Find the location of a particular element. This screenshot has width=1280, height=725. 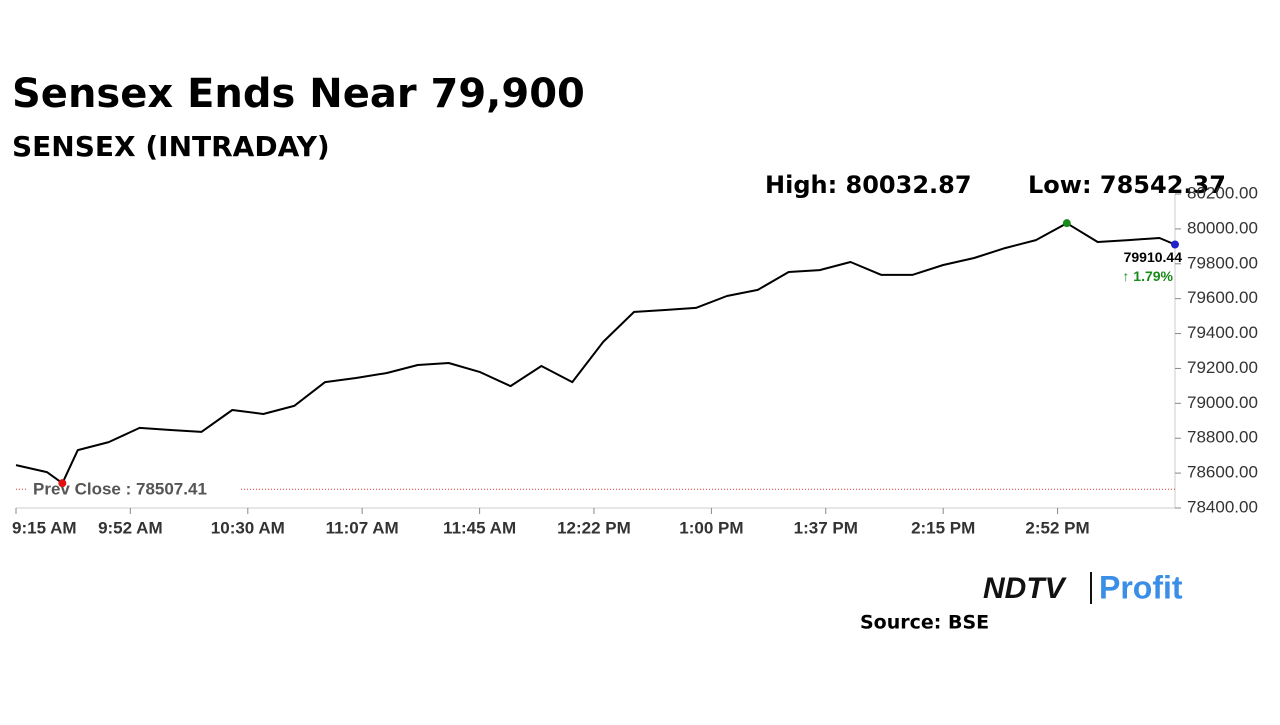

x-tick-label: 11:07 AM is located at coordinates (362, 527).